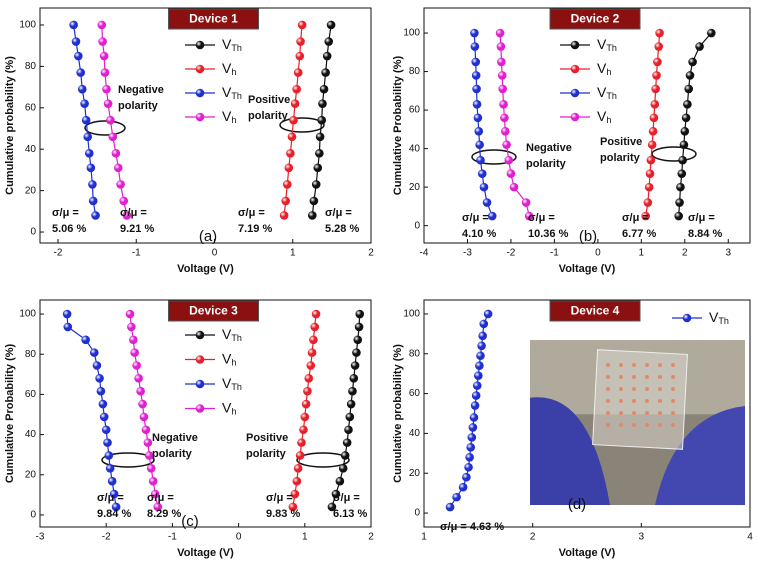 This screenshot has height=587, width=759. I want to click on annotation: polarity, so click(266, 454).